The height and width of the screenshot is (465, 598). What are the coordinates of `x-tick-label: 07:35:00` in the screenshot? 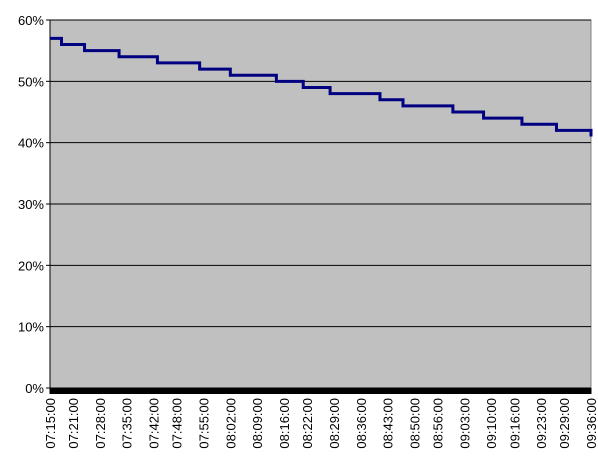 It's located at (127, 423).